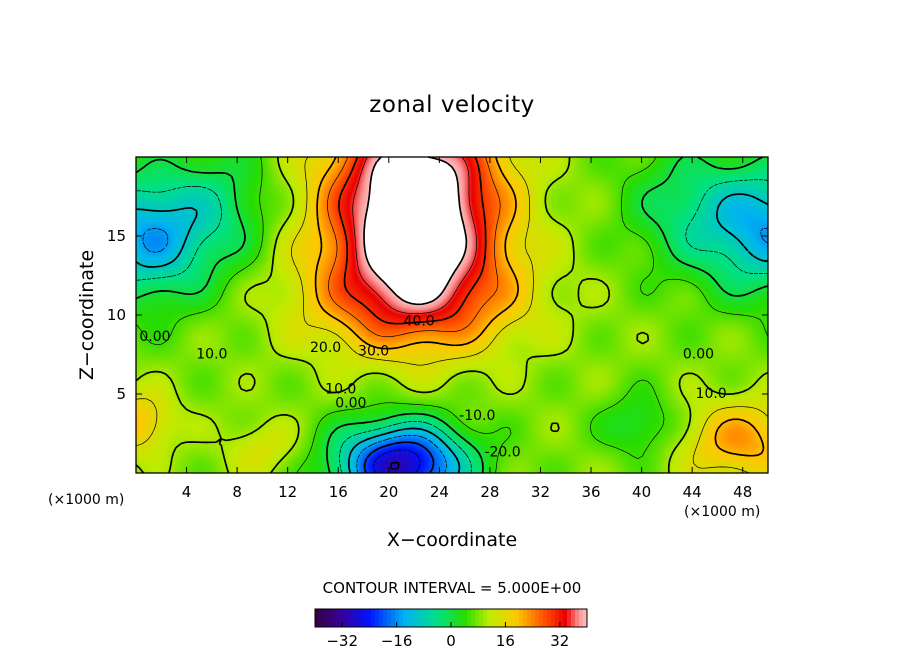 The width and height of the screenshot is (904, 654). What do you see at coordinates (489, 492) in the screenshot?
I see `x-tick-label: 28` at bounding box center [489, 492].